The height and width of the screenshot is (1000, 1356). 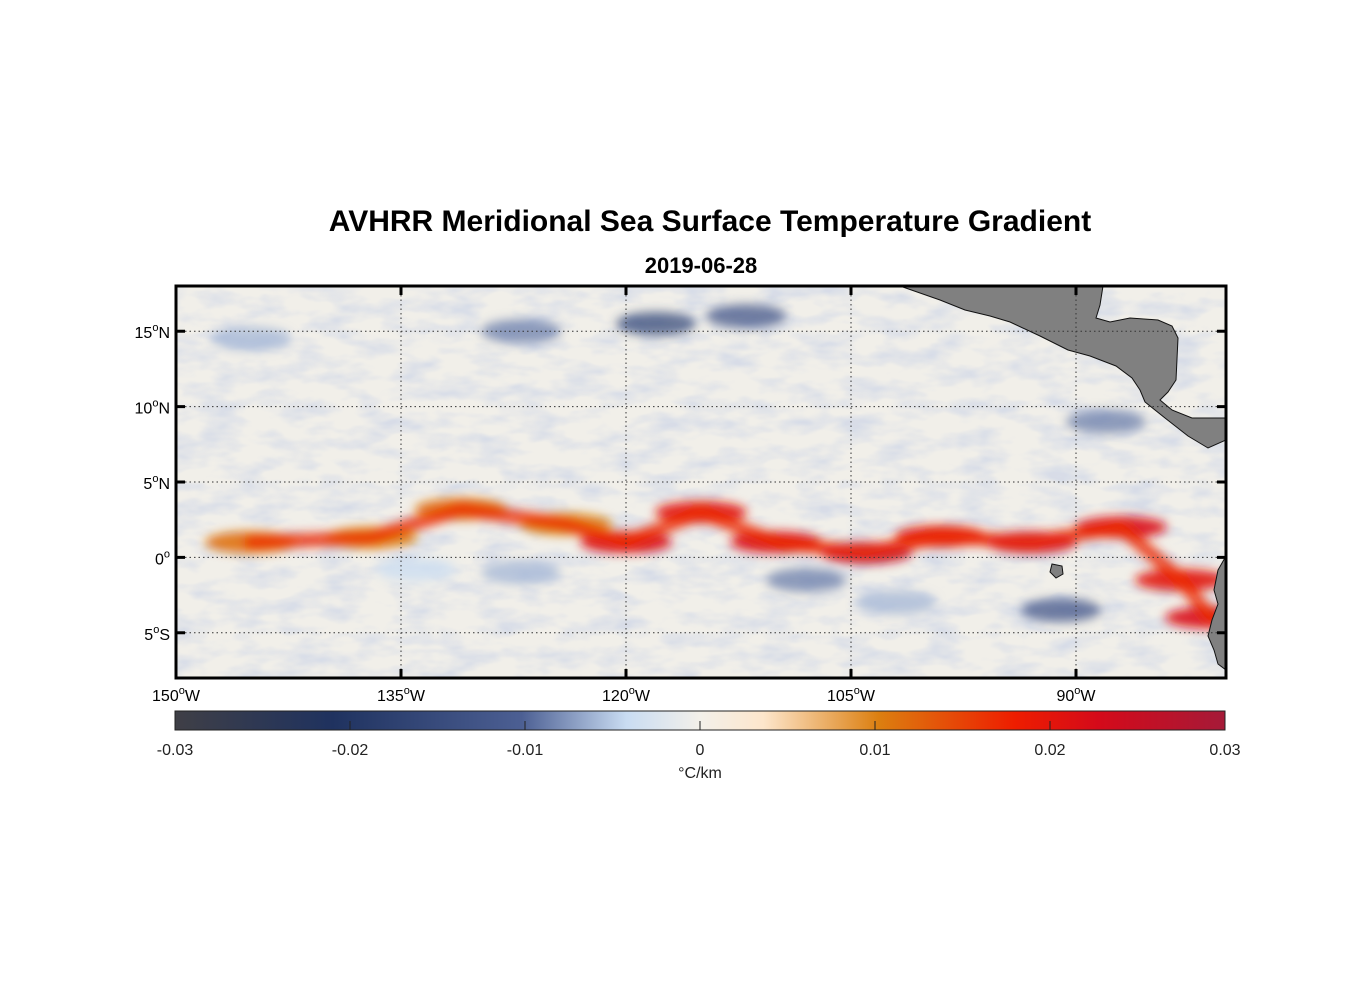 What do you see at coordinates (1224, 750) in the screenshot?
I see `colorbar-tick-label: 0.03` at bounding box center [1224, 750].